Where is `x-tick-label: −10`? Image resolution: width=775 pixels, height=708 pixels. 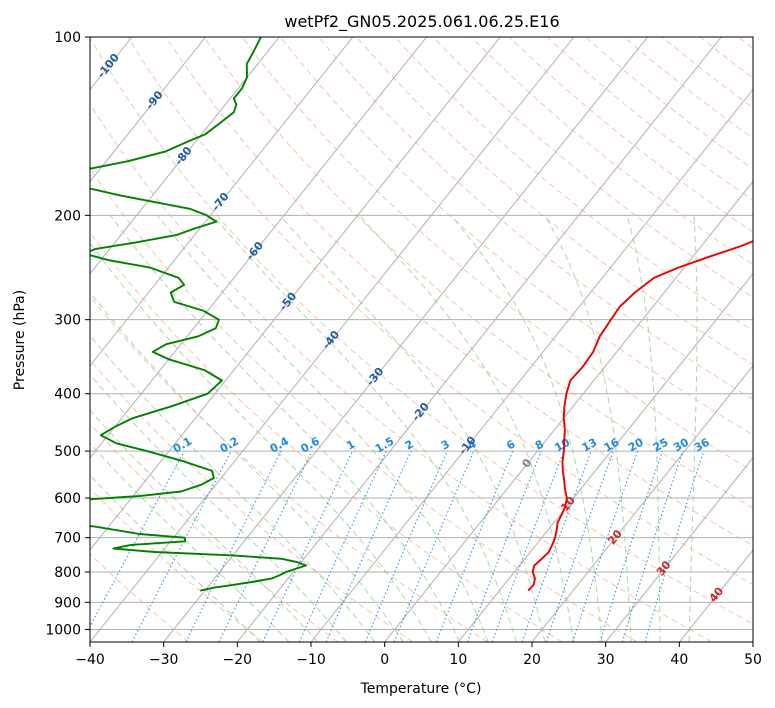 x-tick-label: −10 is located at coordinates (311, 660).